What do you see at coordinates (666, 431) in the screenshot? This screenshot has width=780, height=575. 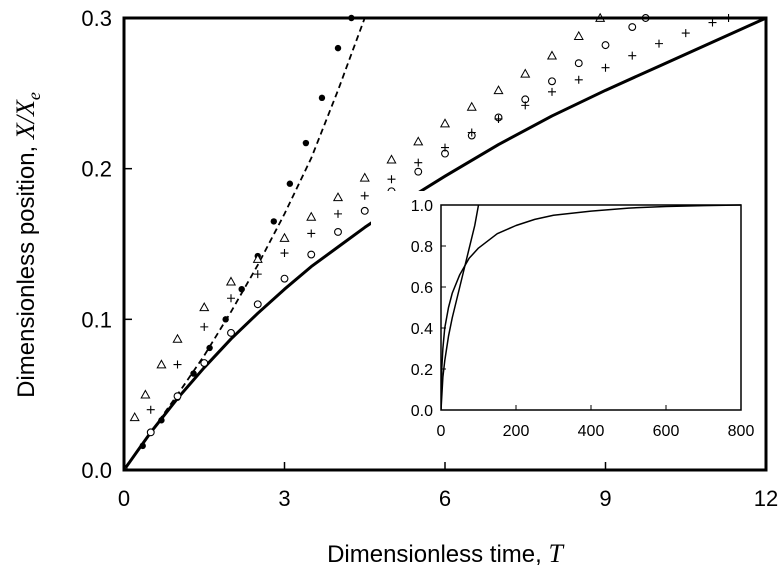 I see `inset-x-tick-label-3: 600` at bounding box center [666, 431].